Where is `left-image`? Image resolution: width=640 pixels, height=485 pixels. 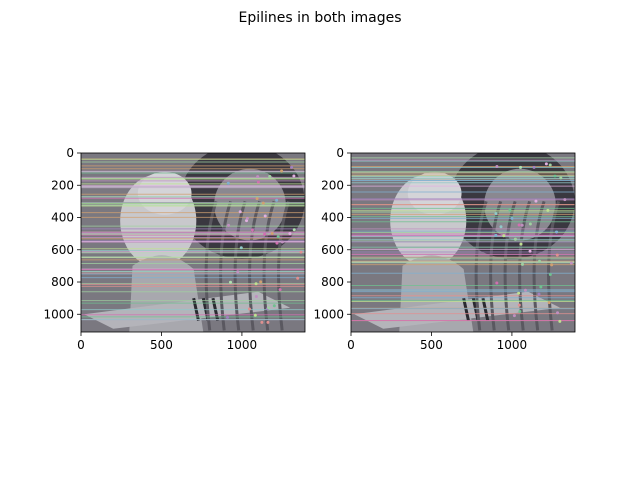
left-image is located at coordinates (193, 242).